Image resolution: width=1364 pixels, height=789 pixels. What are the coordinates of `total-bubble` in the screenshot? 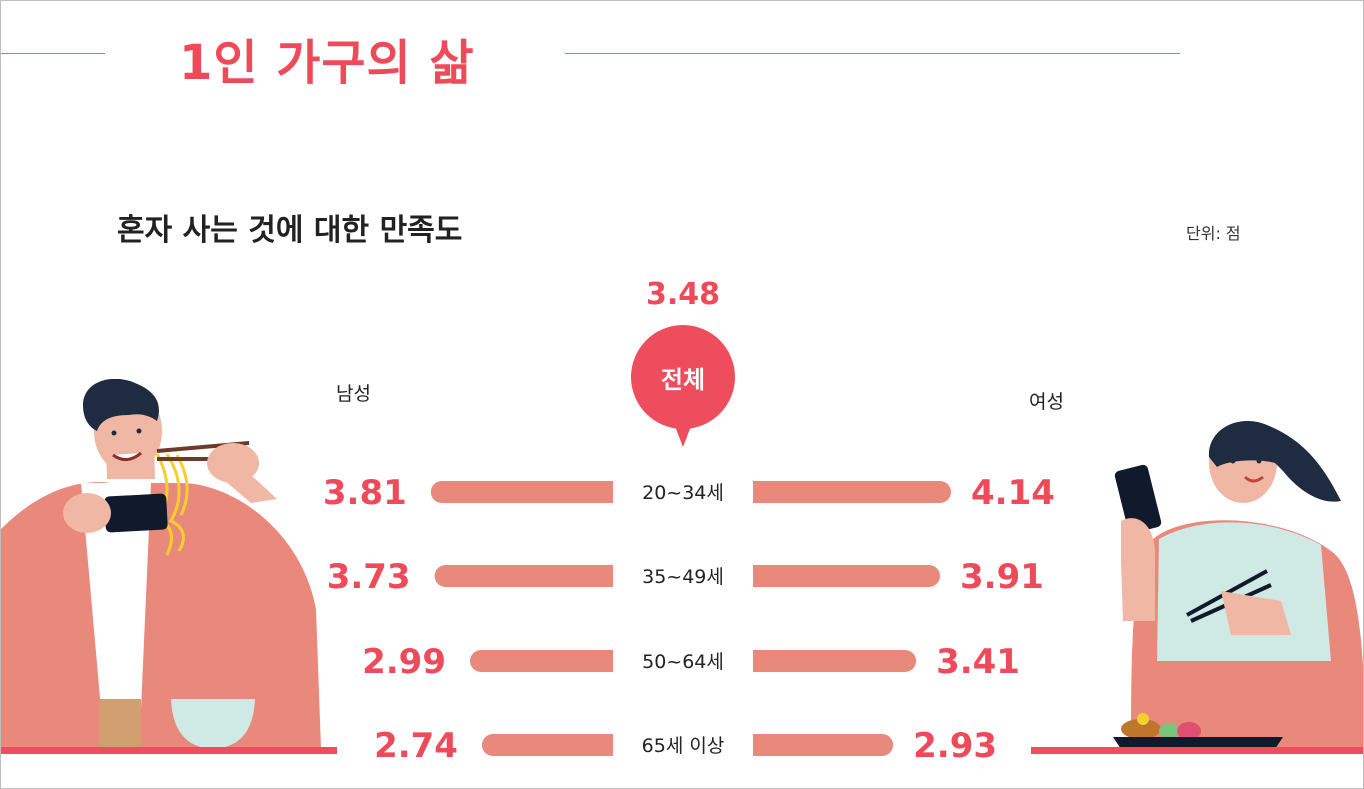 It's located at (683, 377).